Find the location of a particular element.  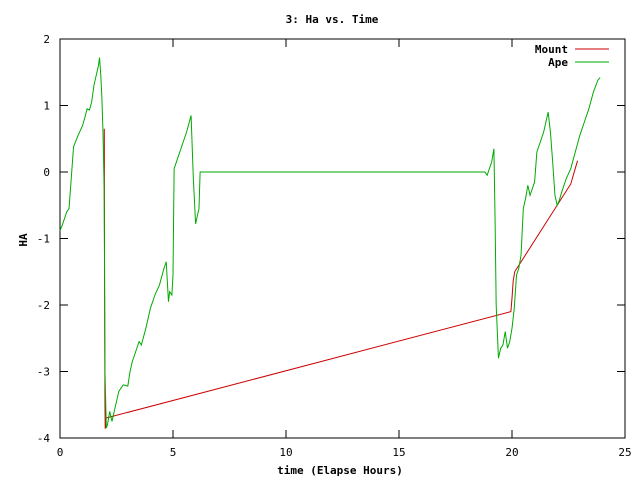

x-tick-label: 15 is located at coordinates (398, 452).